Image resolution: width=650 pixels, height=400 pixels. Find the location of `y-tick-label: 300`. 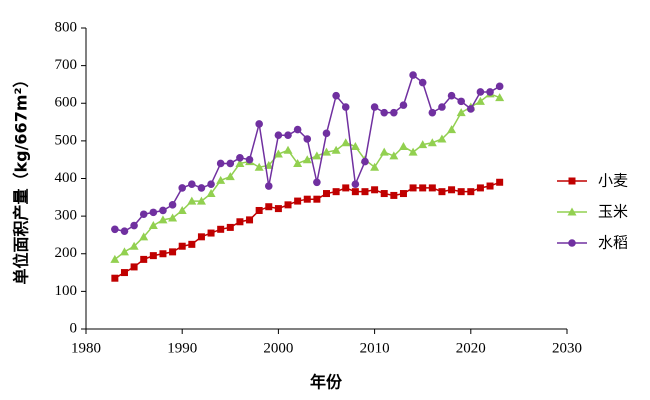

y-tick-label: 300 is located at coordinates (66, 216).